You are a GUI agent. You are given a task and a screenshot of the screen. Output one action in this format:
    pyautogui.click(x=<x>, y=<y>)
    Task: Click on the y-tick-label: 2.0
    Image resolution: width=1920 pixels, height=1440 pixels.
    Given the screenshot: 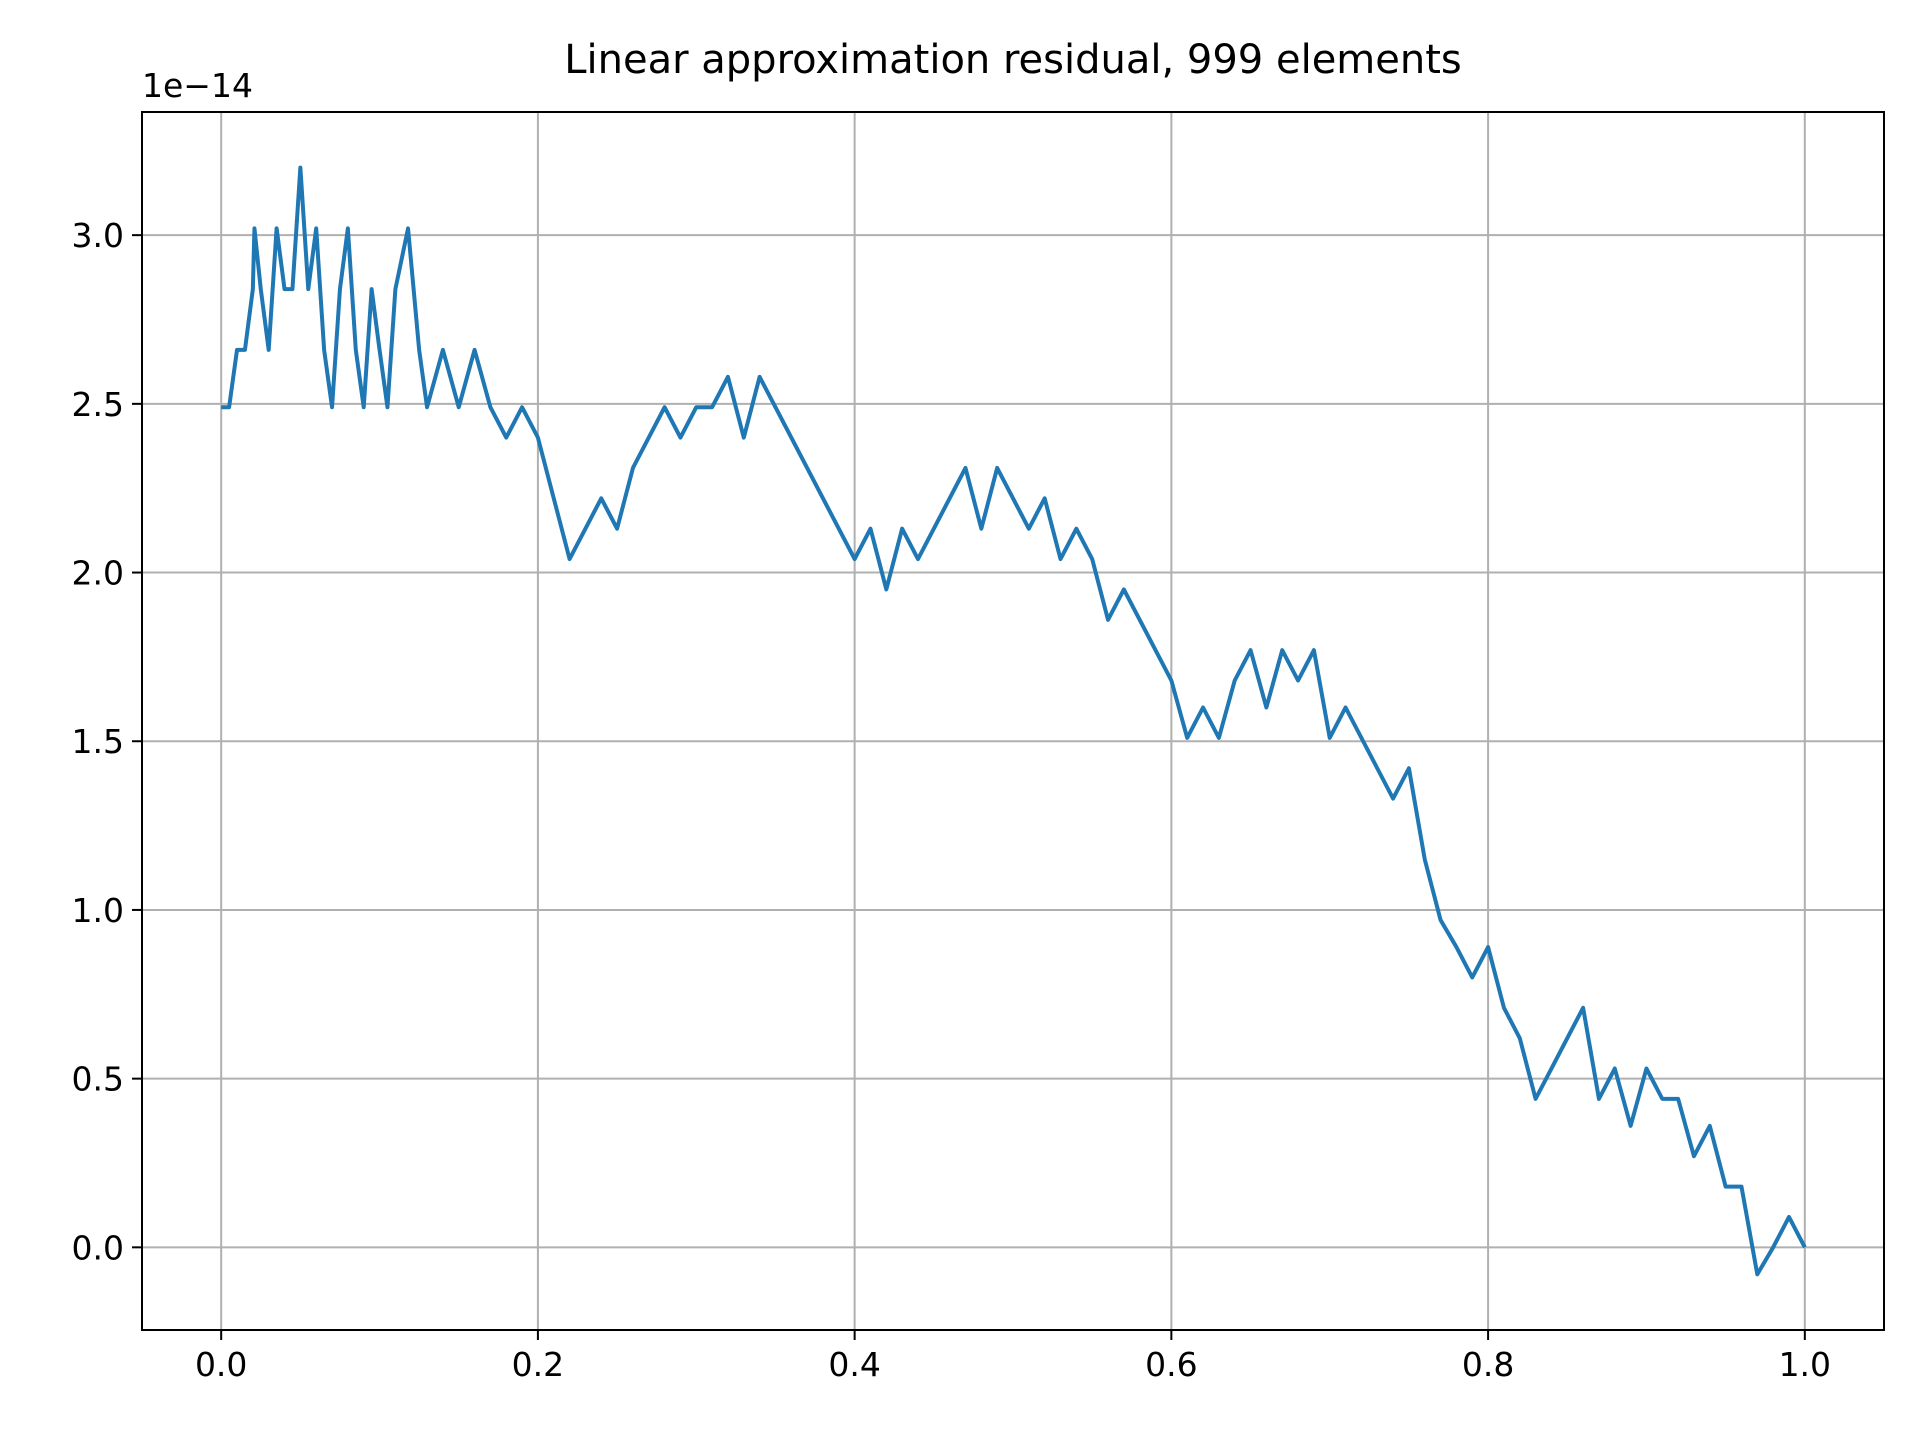 What is the action you would take?
    pyautogui.click(x=98, y=573)
    